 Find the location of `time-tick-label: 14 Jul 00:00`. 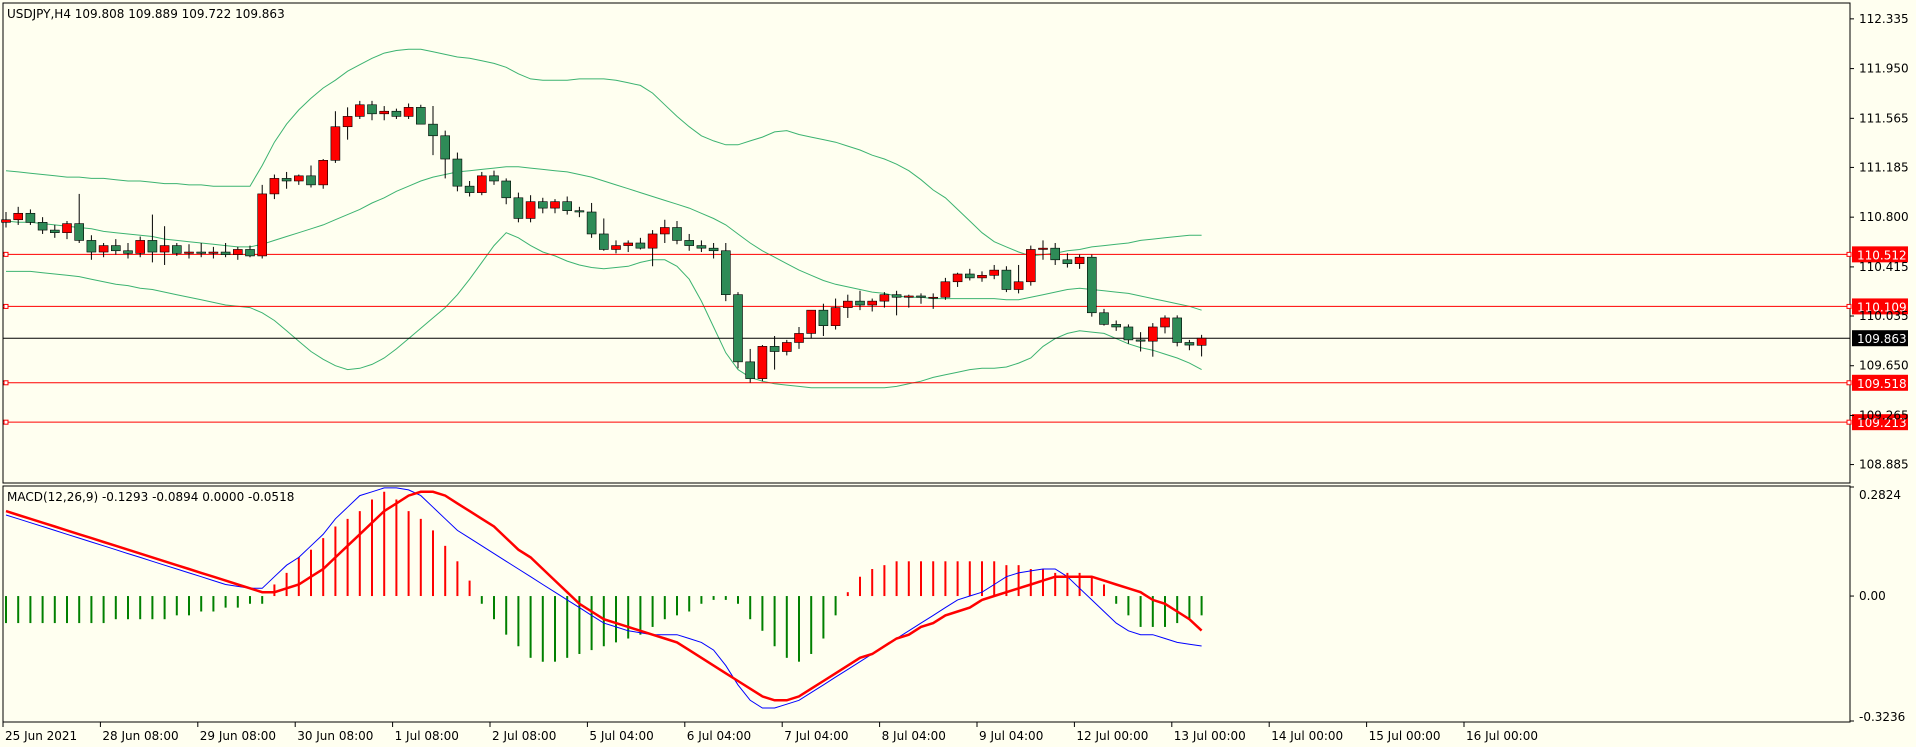

time-tick-label: 14 Jul 00:00 is located at coordinates (1307, 736).